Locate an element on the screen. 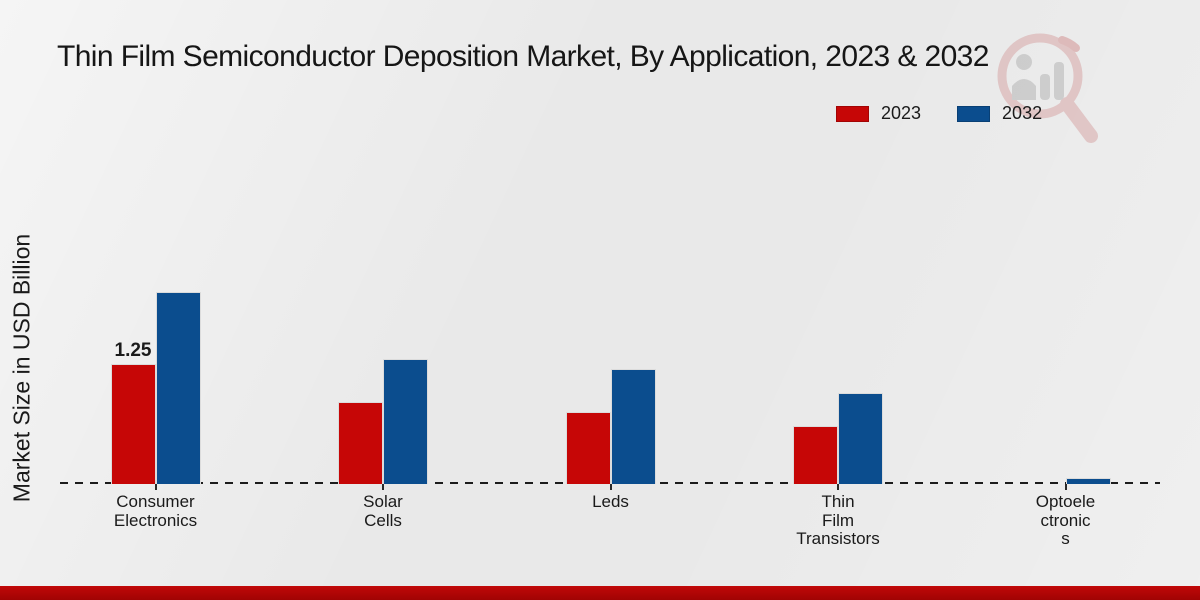  category-label-optoelectronics: Optoele ctronic s is located at coordinates (1065, 520).